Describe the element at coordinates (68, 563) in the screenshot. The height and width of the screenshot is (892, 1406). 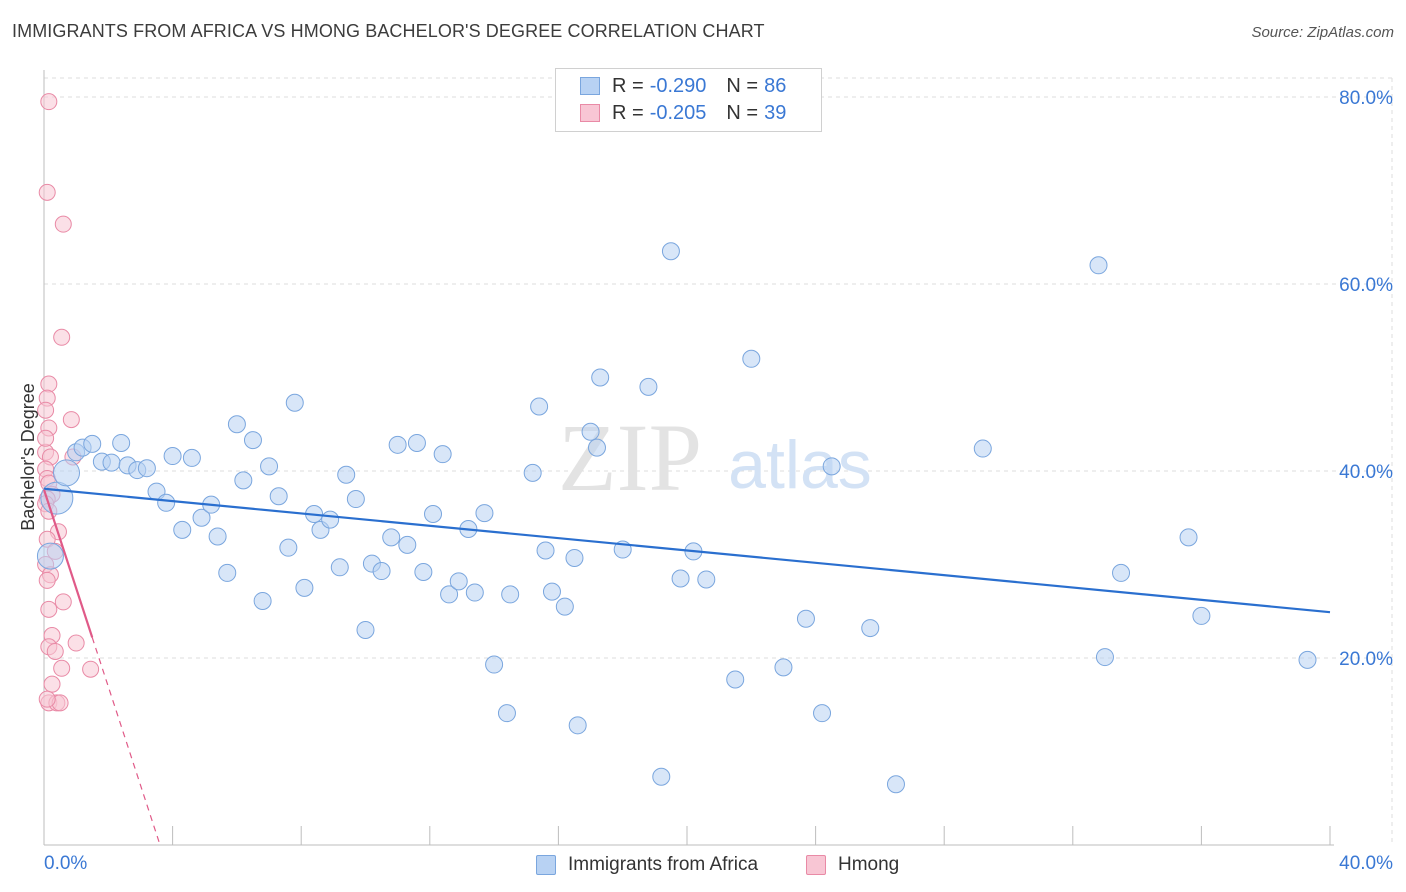
I see `hmong-trend-line` at that location.